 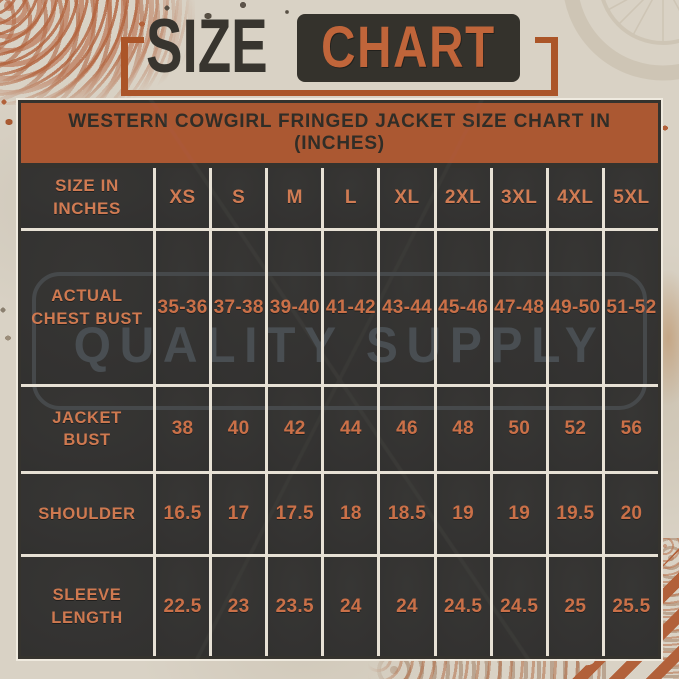 What do you see at coordinates (631, 514) in the screenshot?
I see `value-cell: 20` at bounding box center [631, 514].